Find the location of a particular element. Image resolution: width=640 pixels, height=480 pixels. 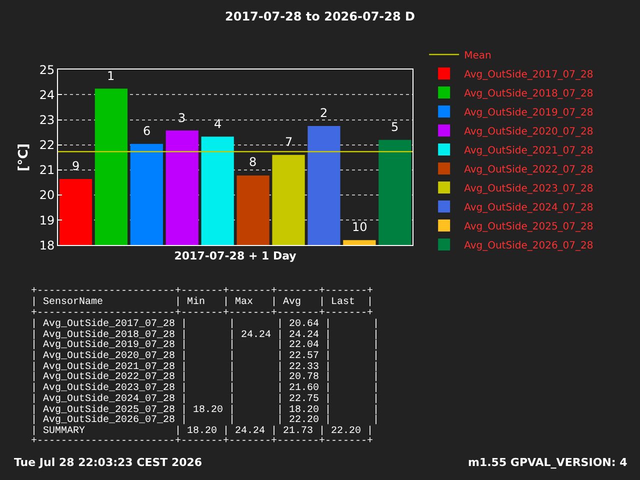

chart-title: 2017-07-28 to 2026-07-28 D is located at coordinates (320, 16).